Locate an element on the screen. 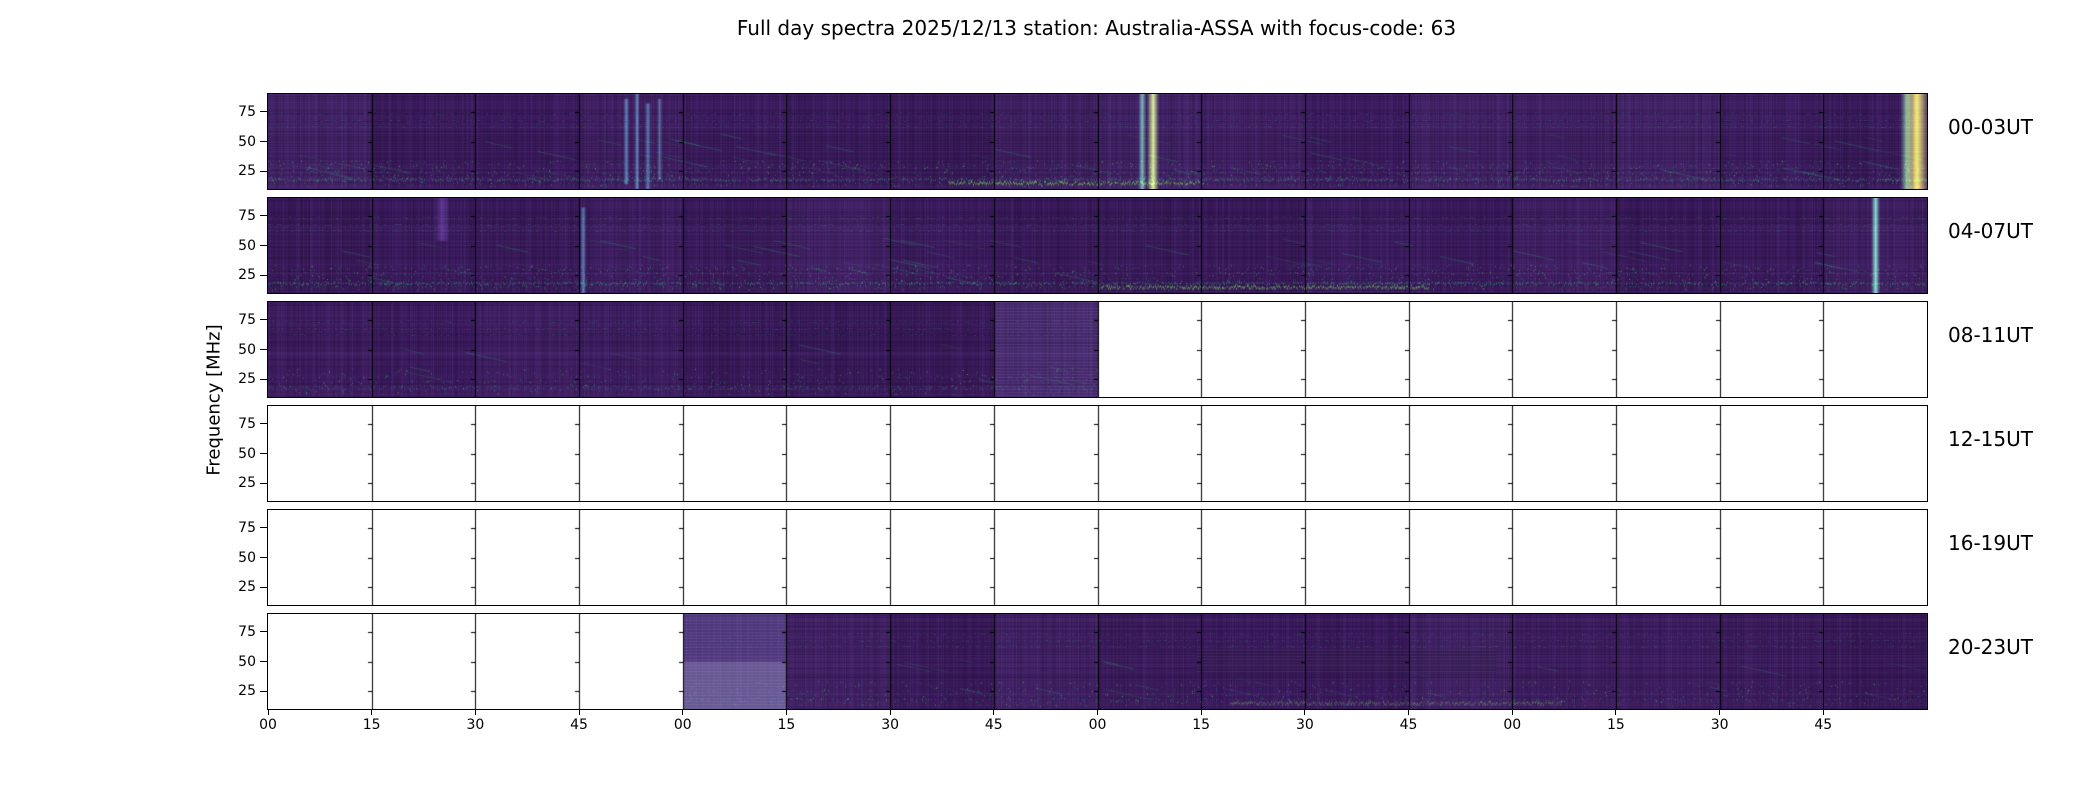 The height and width of the screenshot is (800, 2100). row-label-16-19: 16-19UT is located at coordinates (1990, 543).